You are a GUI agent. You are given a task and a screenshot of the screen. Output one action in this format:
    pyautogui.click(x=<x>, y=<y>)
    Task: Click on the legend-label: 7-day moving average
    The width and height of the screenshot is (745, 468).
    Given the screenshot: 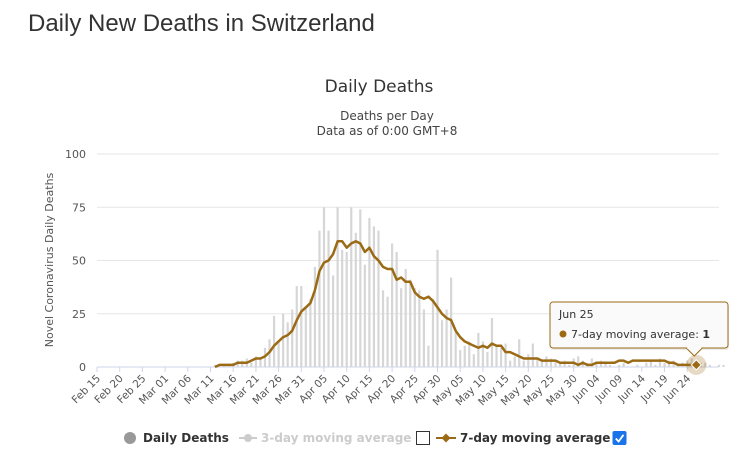 What is the action you would take?
    pyautogui.click(x=535, y=438)
    